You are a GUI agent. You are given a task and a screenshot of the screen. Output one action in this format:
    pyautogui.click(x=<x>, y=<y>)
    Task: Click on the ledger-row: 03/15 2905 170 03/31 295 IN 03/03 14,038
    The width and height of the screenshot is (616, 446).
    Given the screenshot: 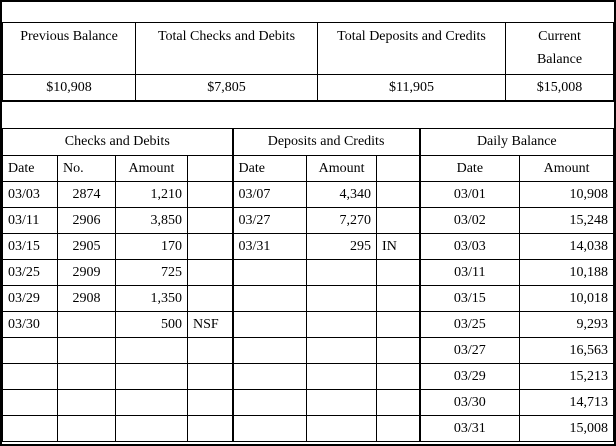 What is the action you would take?
    pyautogui.click(x=308, y=246)
    